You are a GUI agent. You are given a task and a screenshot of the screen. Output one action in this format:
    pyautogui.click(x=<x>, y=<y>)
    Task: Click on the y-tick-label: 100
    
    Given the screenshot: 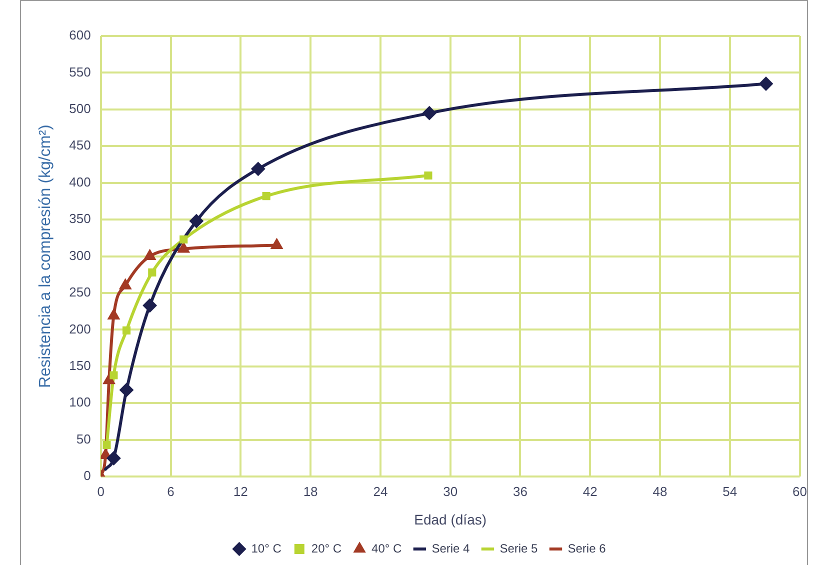 What is the action you would take?
    pyautogui.click(x=80, y=402)
    